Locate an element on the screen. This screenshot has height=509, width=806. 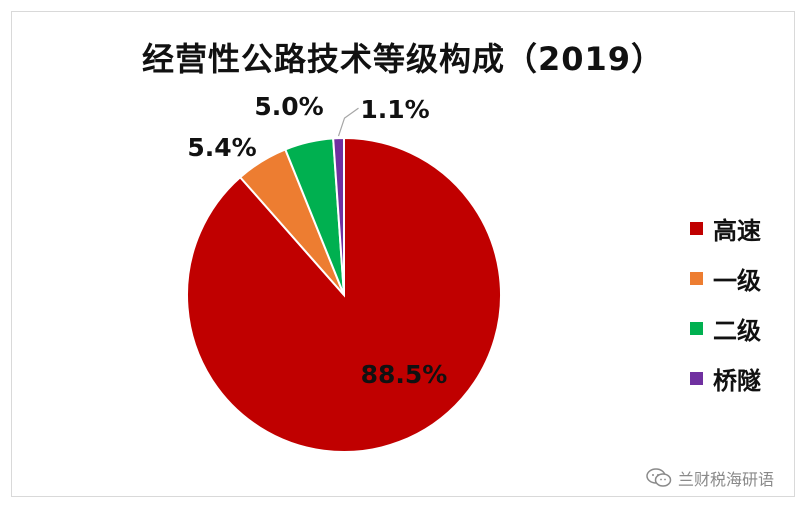
data-label-gaosu: 88.5% is located at coordinates (404, 374).